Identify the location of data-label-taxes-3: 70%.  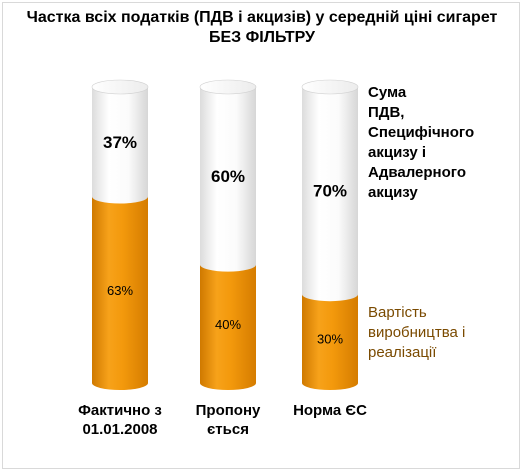
(330, 191).